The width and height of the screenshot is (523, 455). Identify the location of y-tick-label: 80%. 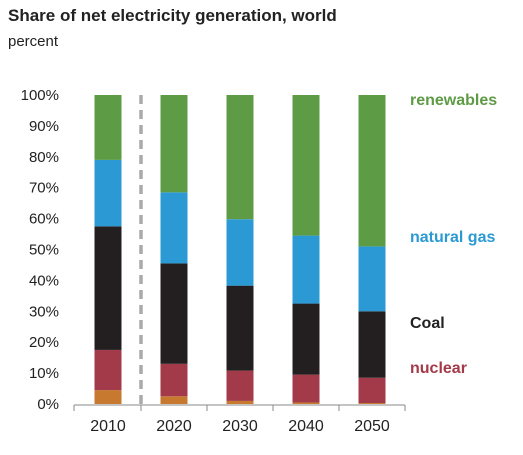
(44, 157).